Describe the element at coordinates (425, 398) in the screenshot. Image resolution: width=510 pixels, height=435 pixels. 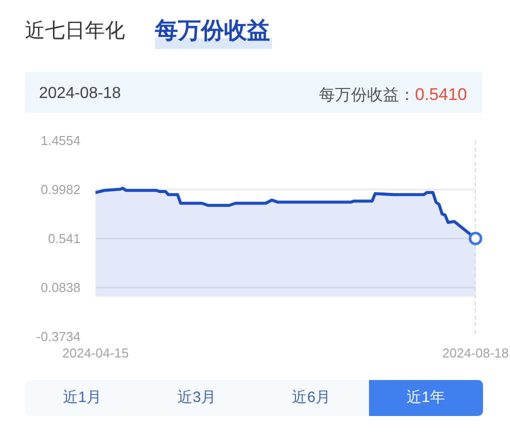
I see `text: 近1年` at that location.